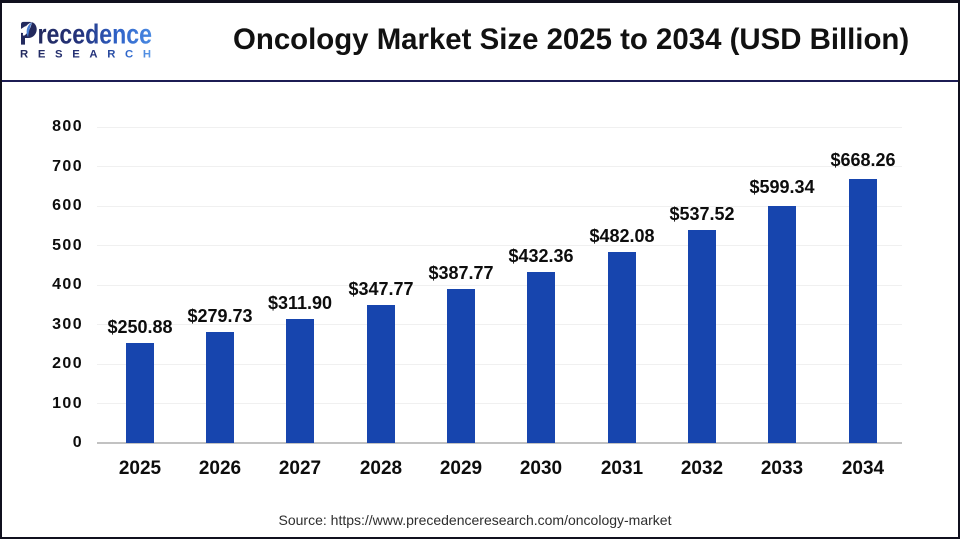 This screenshot has width=960, height=540. What do you see at coordinates (85, 55) in the screenshot?
I see `svg-text: RESEARCH` at bounding box center [85, 55].